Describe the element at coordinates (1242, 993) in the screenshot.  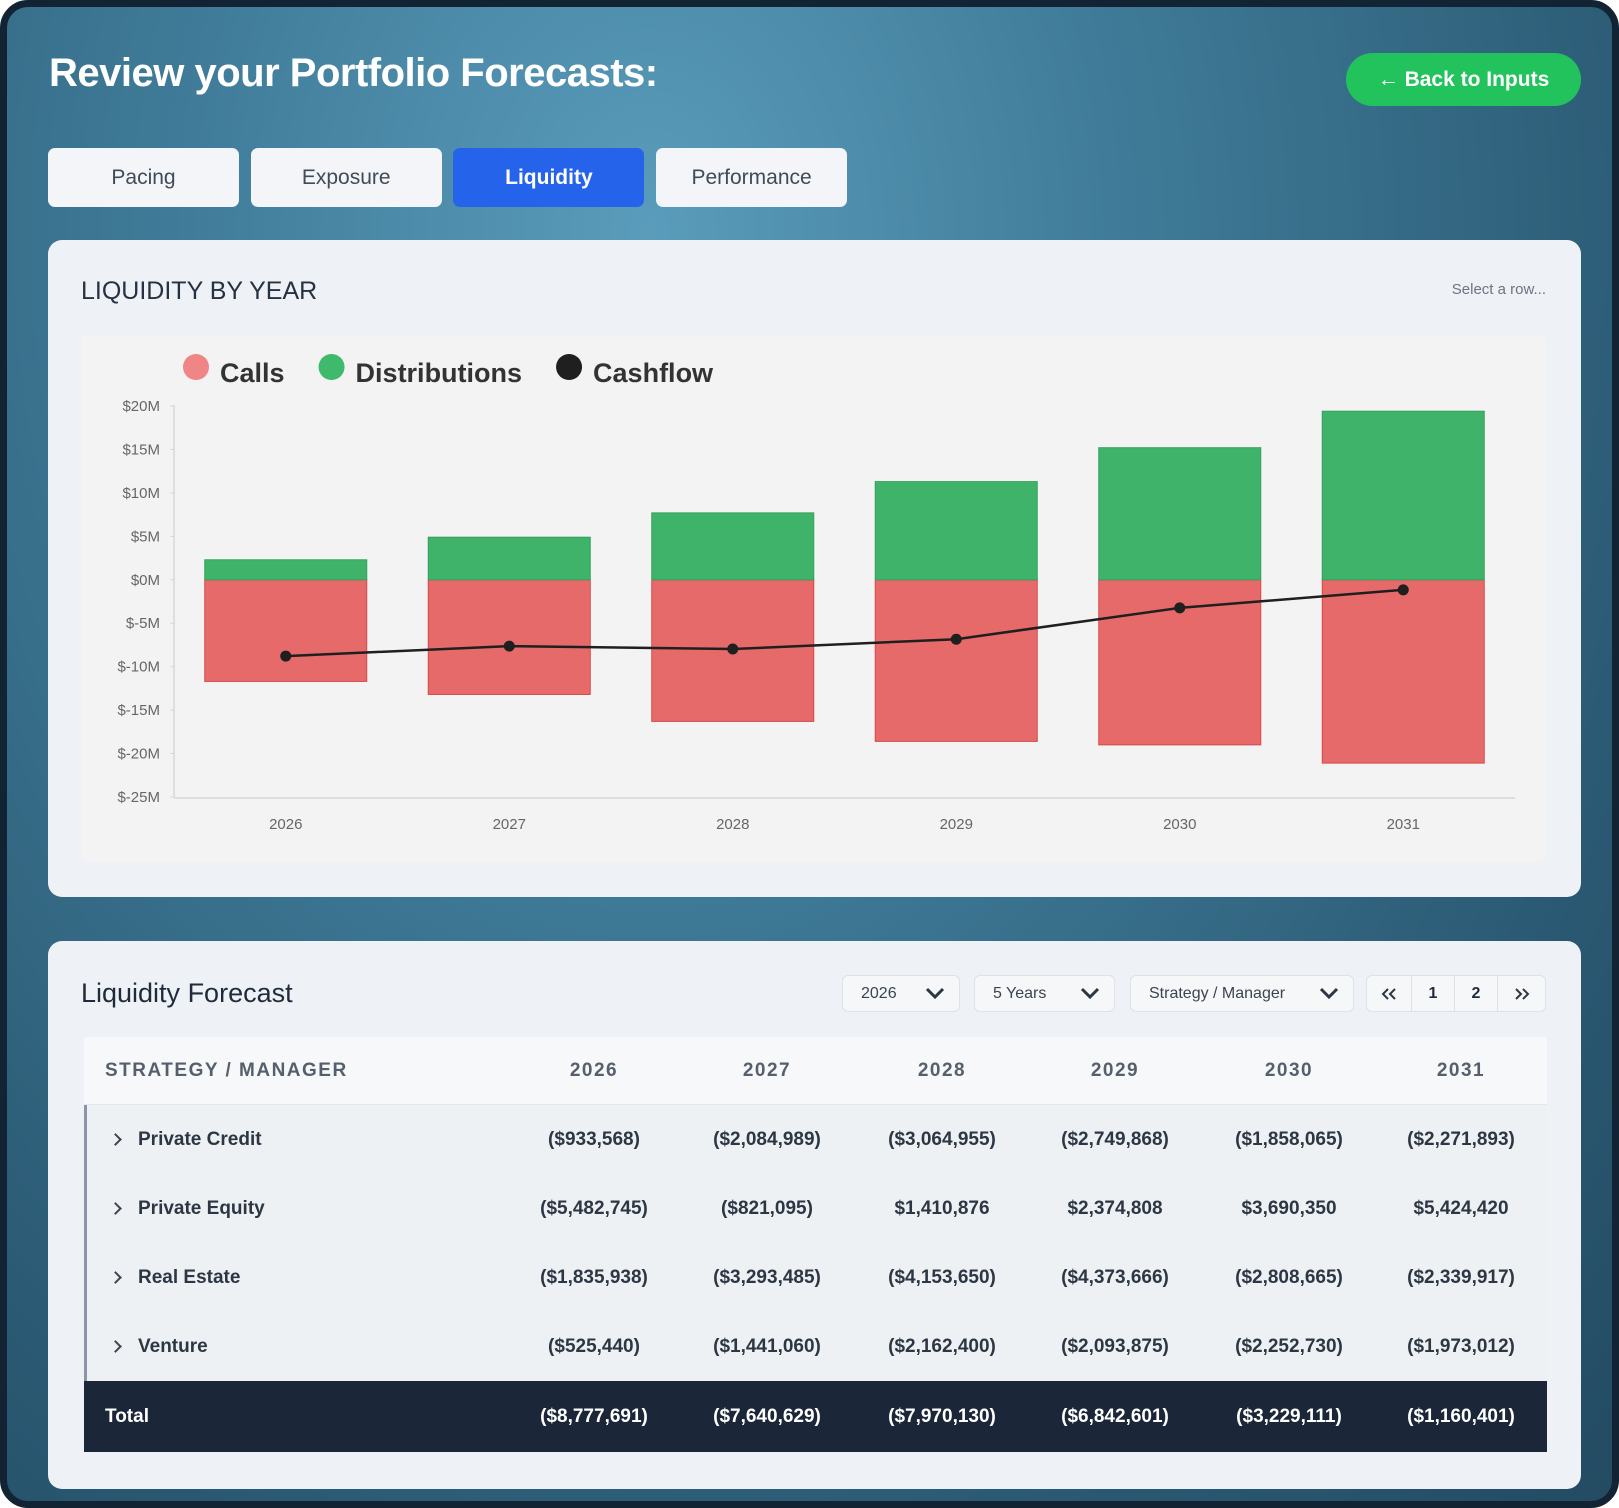
I see `group-select: Strategy / Manager` at that location.